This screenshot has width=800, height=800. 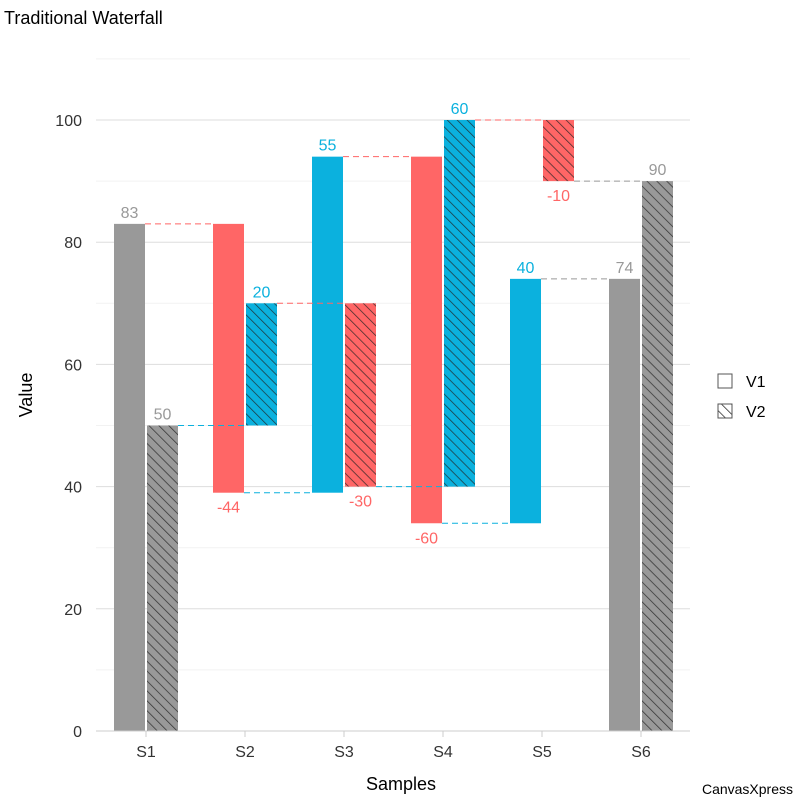 I want to click on chart-title: Traditional Waterfall, so click(x=83, y=18).